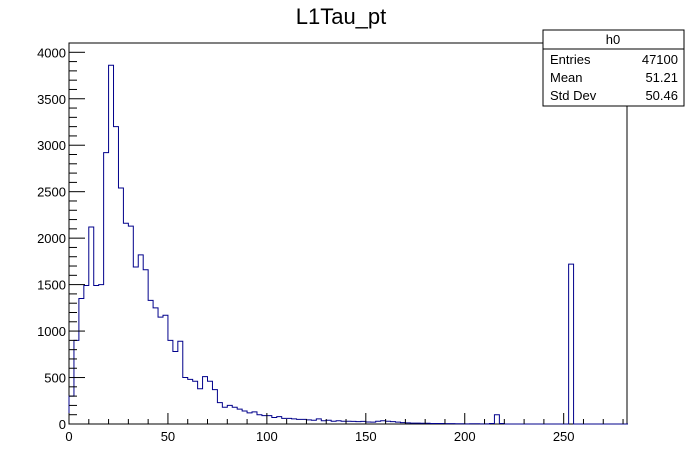 Image resolution: width=696 pixels, height=472 pixels. Describe the element at coordinates (267, 436) in the screenshot. I see `x-tick-label: 100` at that location.